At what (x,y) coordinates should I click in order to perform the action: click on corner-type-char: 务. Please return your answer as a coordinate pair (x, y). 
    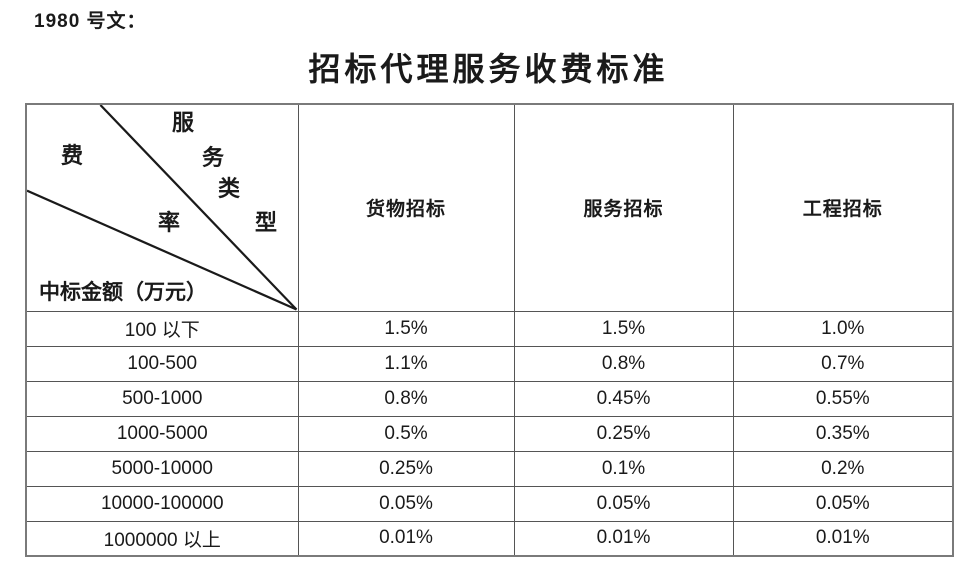
    Looking at the image, I should click on (213, 157).